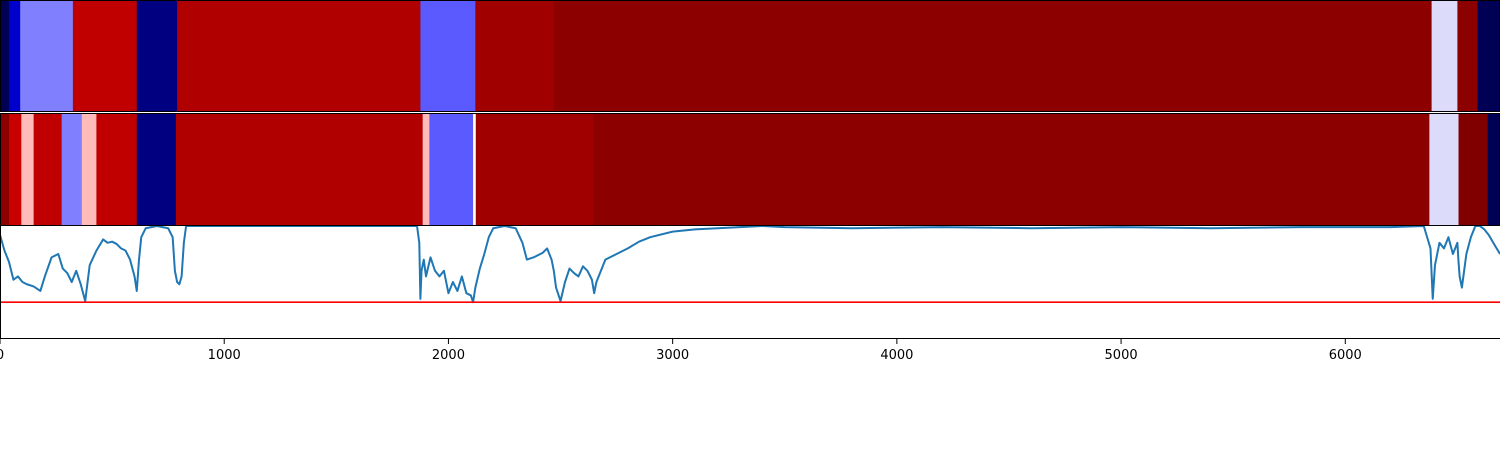 This screenshot has width=1500, height=450. Describe the element at coordinates (224, 355) in the screenshot. I see `x-tick-label: 1000` at that location.